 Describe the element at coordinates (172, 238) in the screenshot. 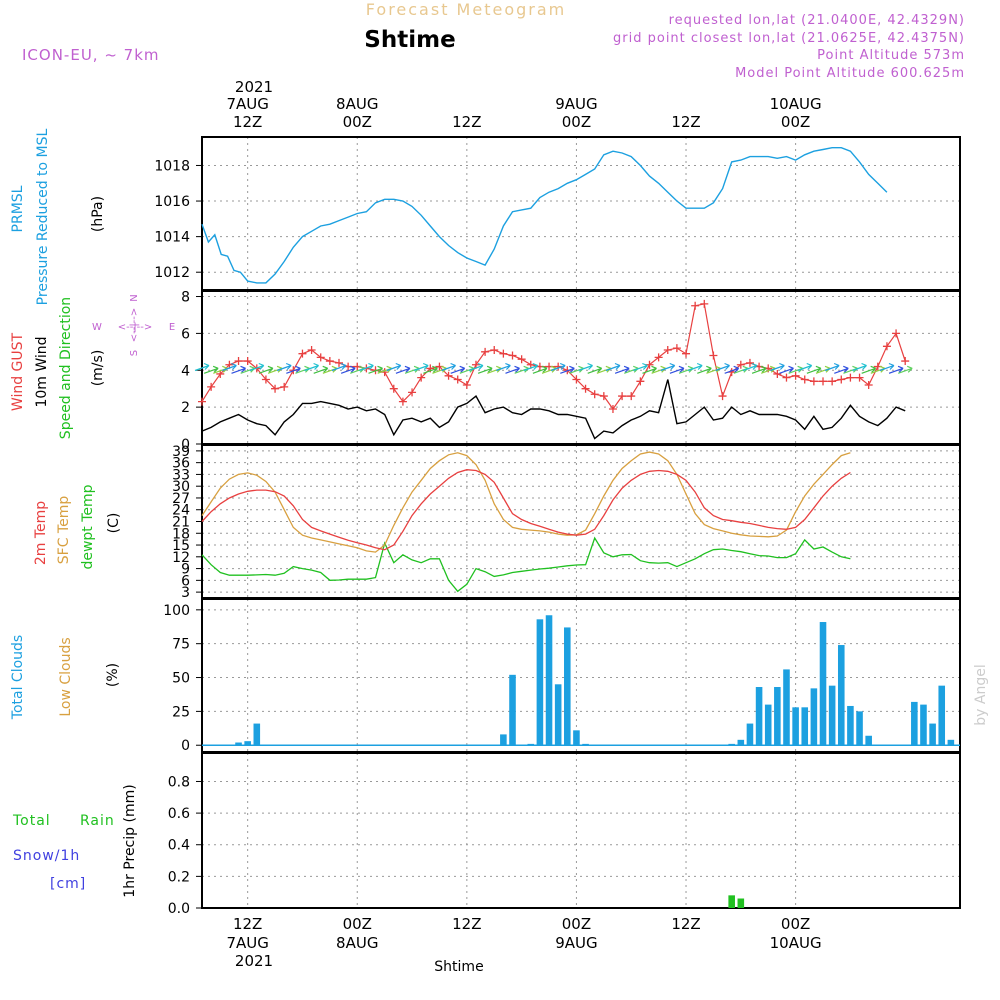

I see `y-tick-label: 1014` at that location.